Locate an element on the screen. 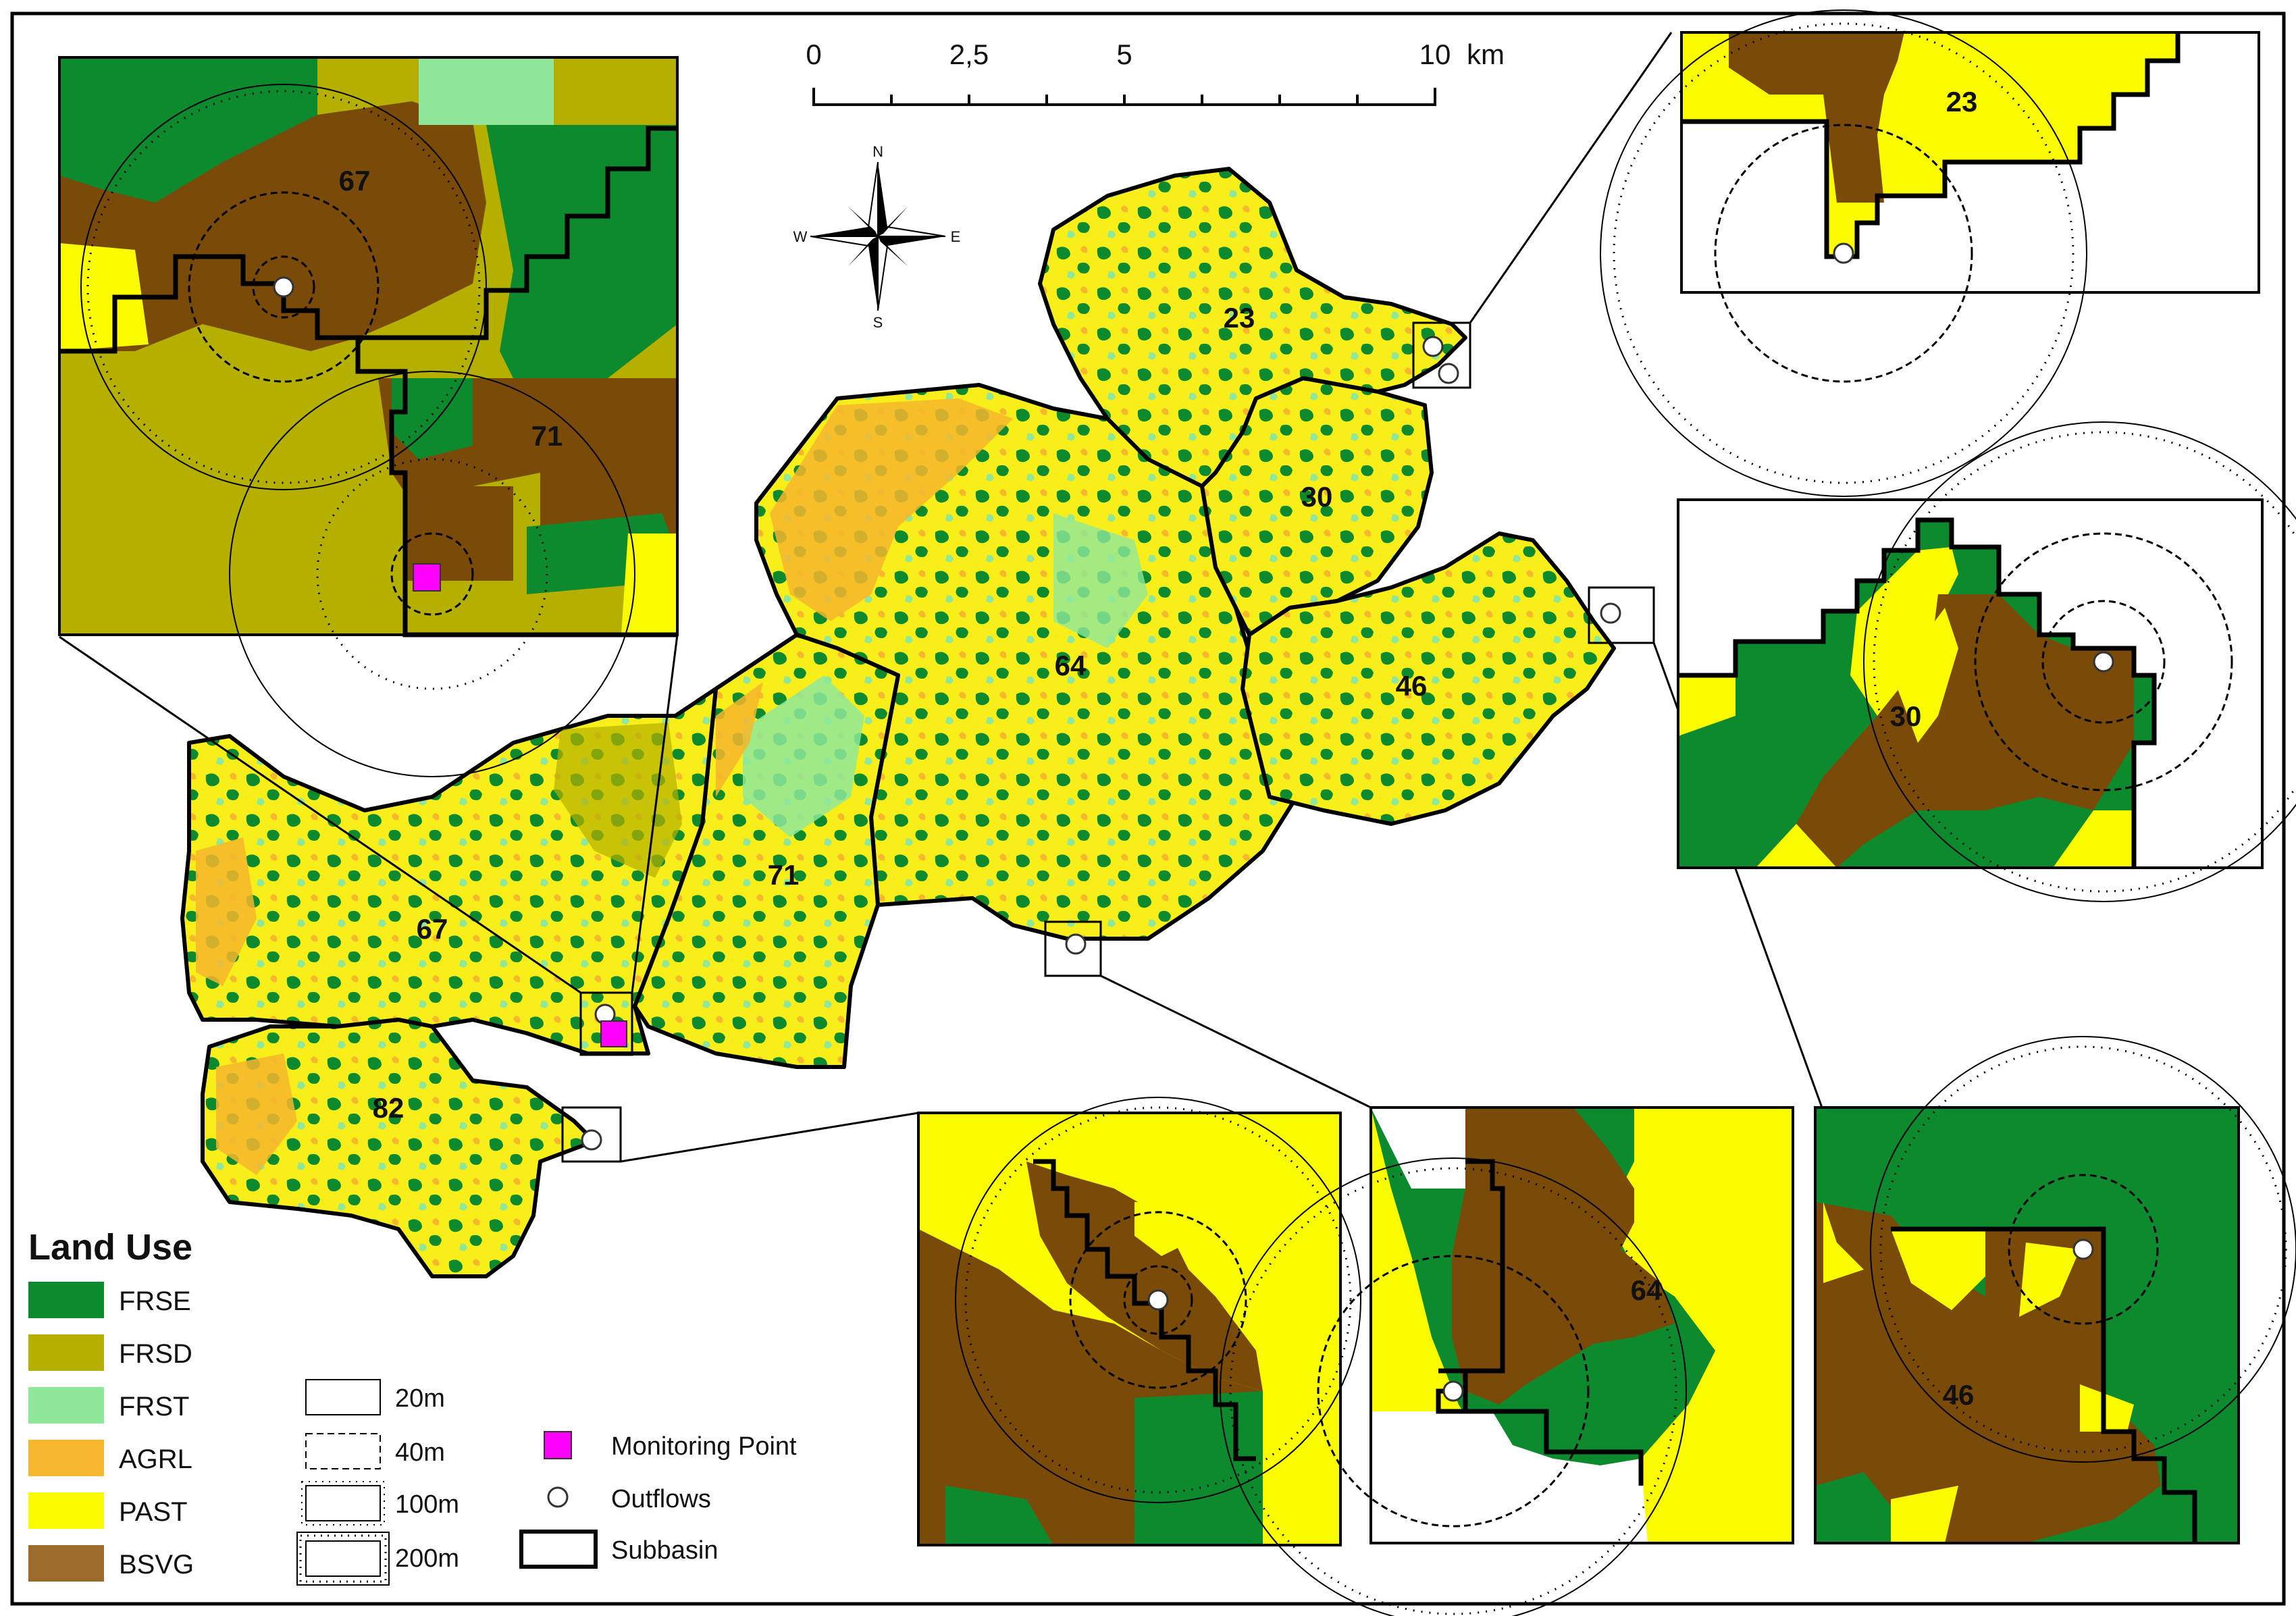 The height and width of the screenshot is (1616, 2296). legend-buffer-100m: 100m is located at coordinates (380, 1503).